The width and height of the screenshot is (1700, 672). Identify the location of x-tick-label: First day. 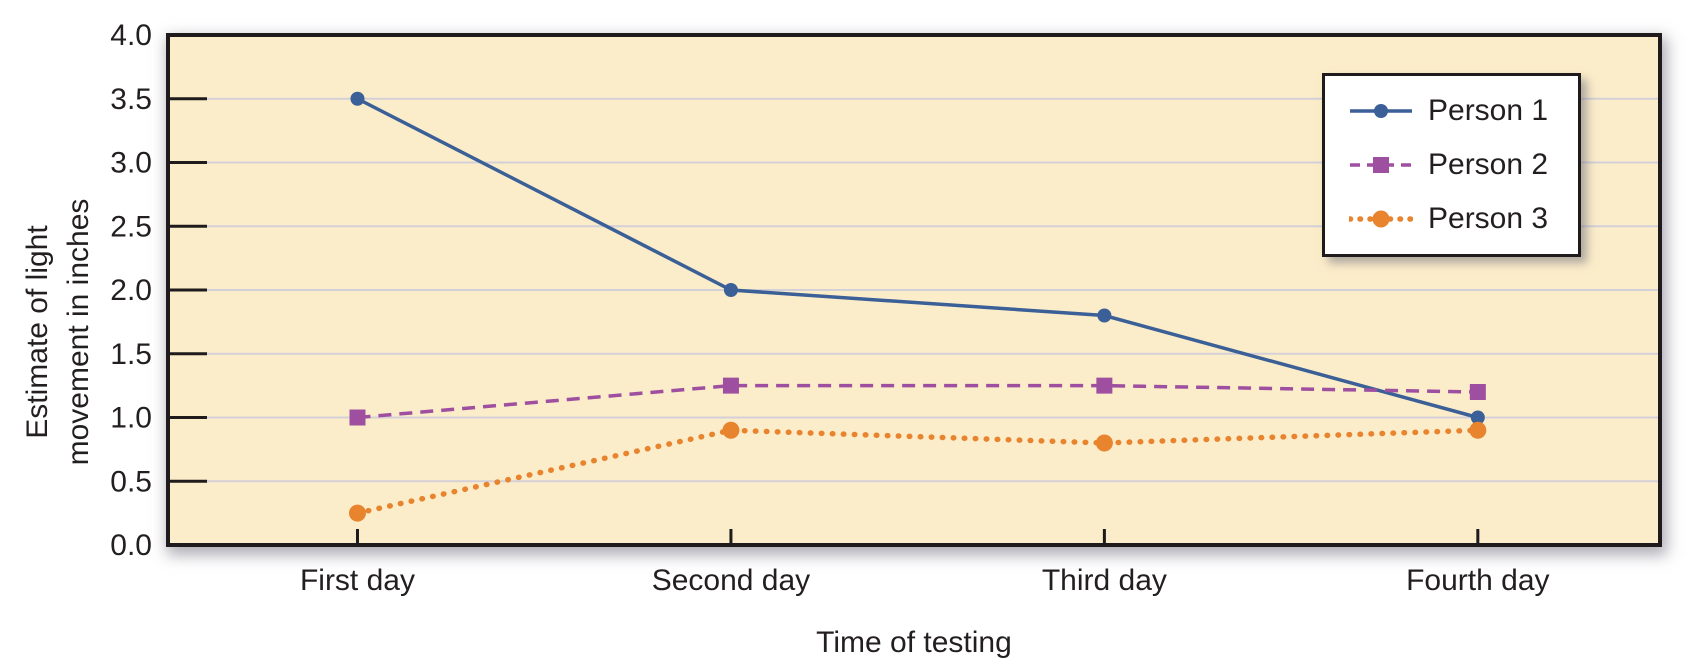
(357, 580).